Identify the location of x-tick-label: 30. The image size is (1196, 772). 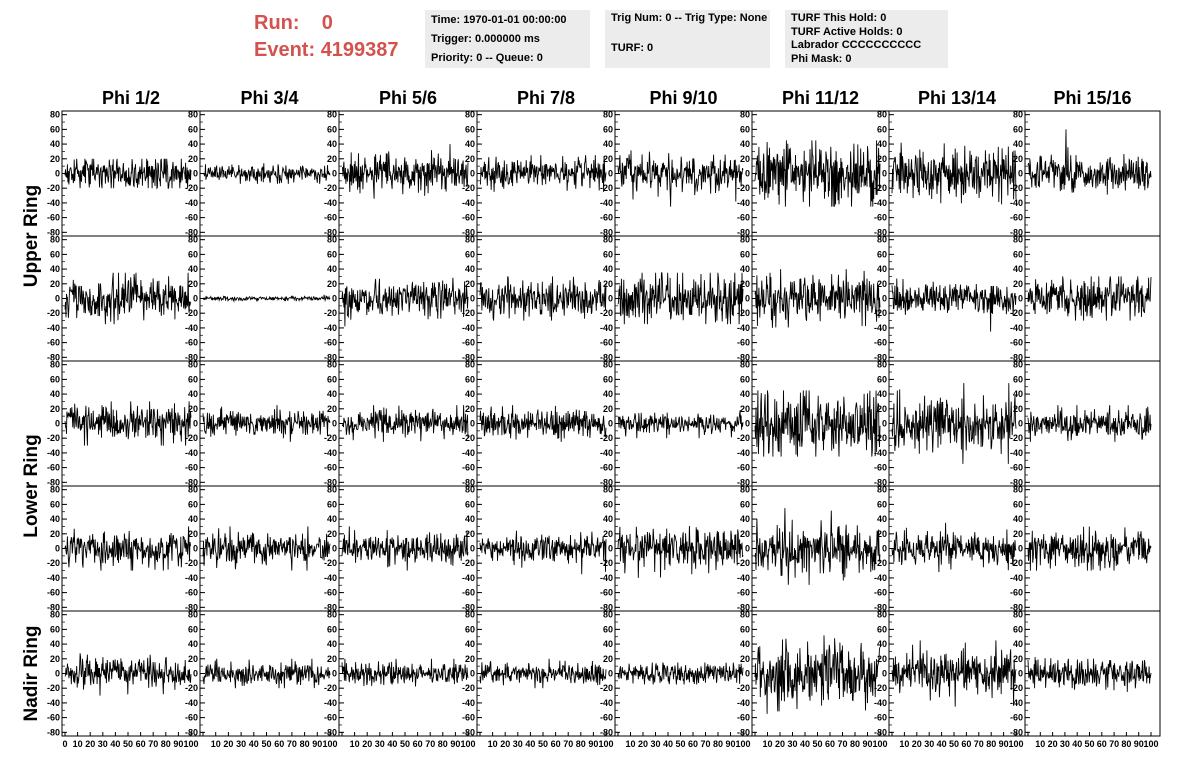
(518, 744).